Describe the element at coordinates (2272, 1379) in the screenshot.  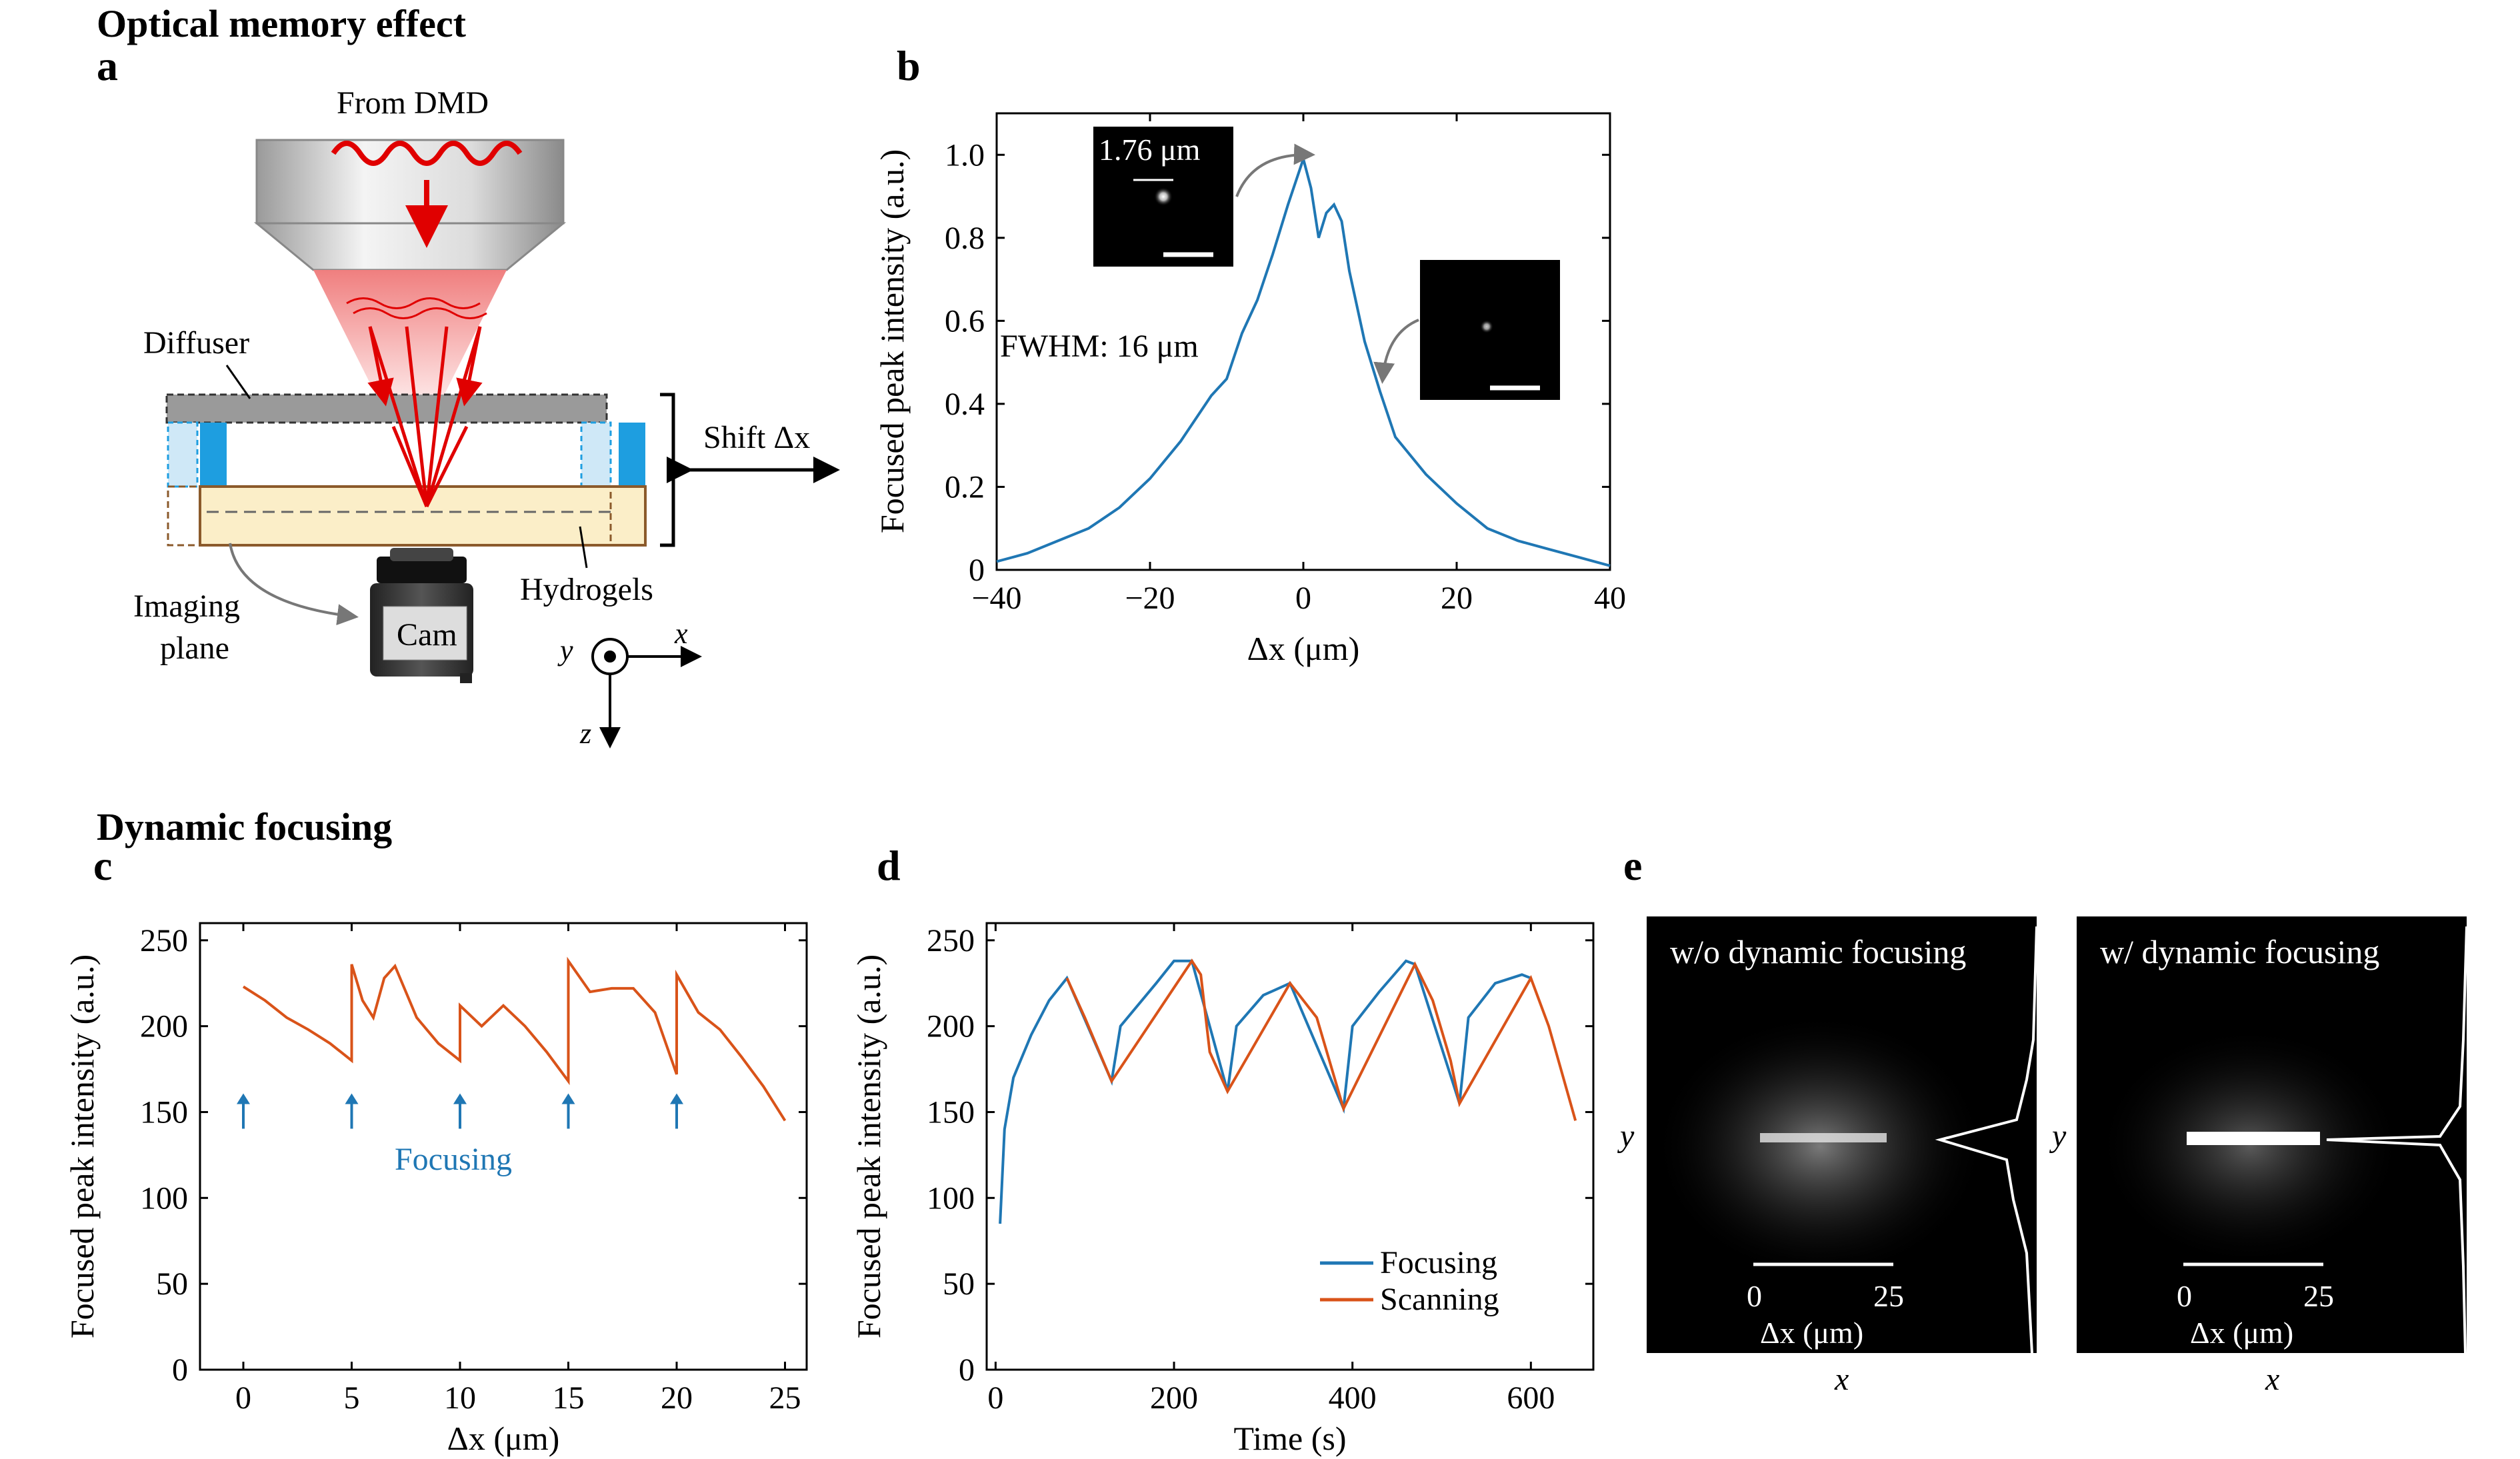
I see `heatmap-xlabel-2: x` at that location.